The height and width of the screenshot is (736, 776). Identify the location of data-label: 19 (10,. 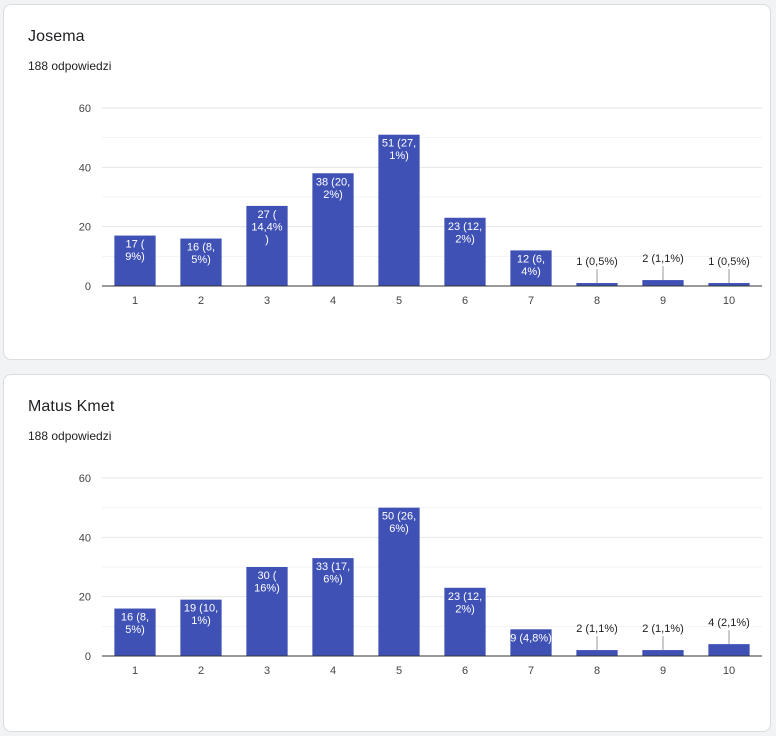
(201, 609).